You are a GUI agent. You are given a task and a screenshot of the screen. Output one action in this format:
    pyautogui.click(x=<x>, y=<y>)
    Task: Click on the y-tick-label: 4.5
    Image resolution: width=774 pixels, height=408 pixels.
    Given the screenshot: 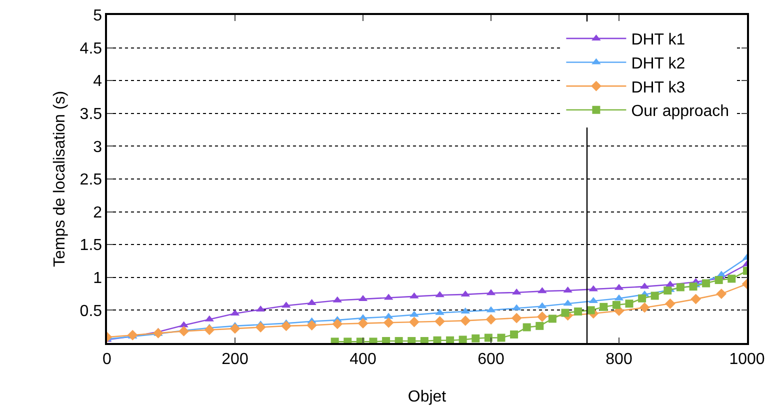 What is the action you would take?
    pyautogui.click(x=91, y=49)
    